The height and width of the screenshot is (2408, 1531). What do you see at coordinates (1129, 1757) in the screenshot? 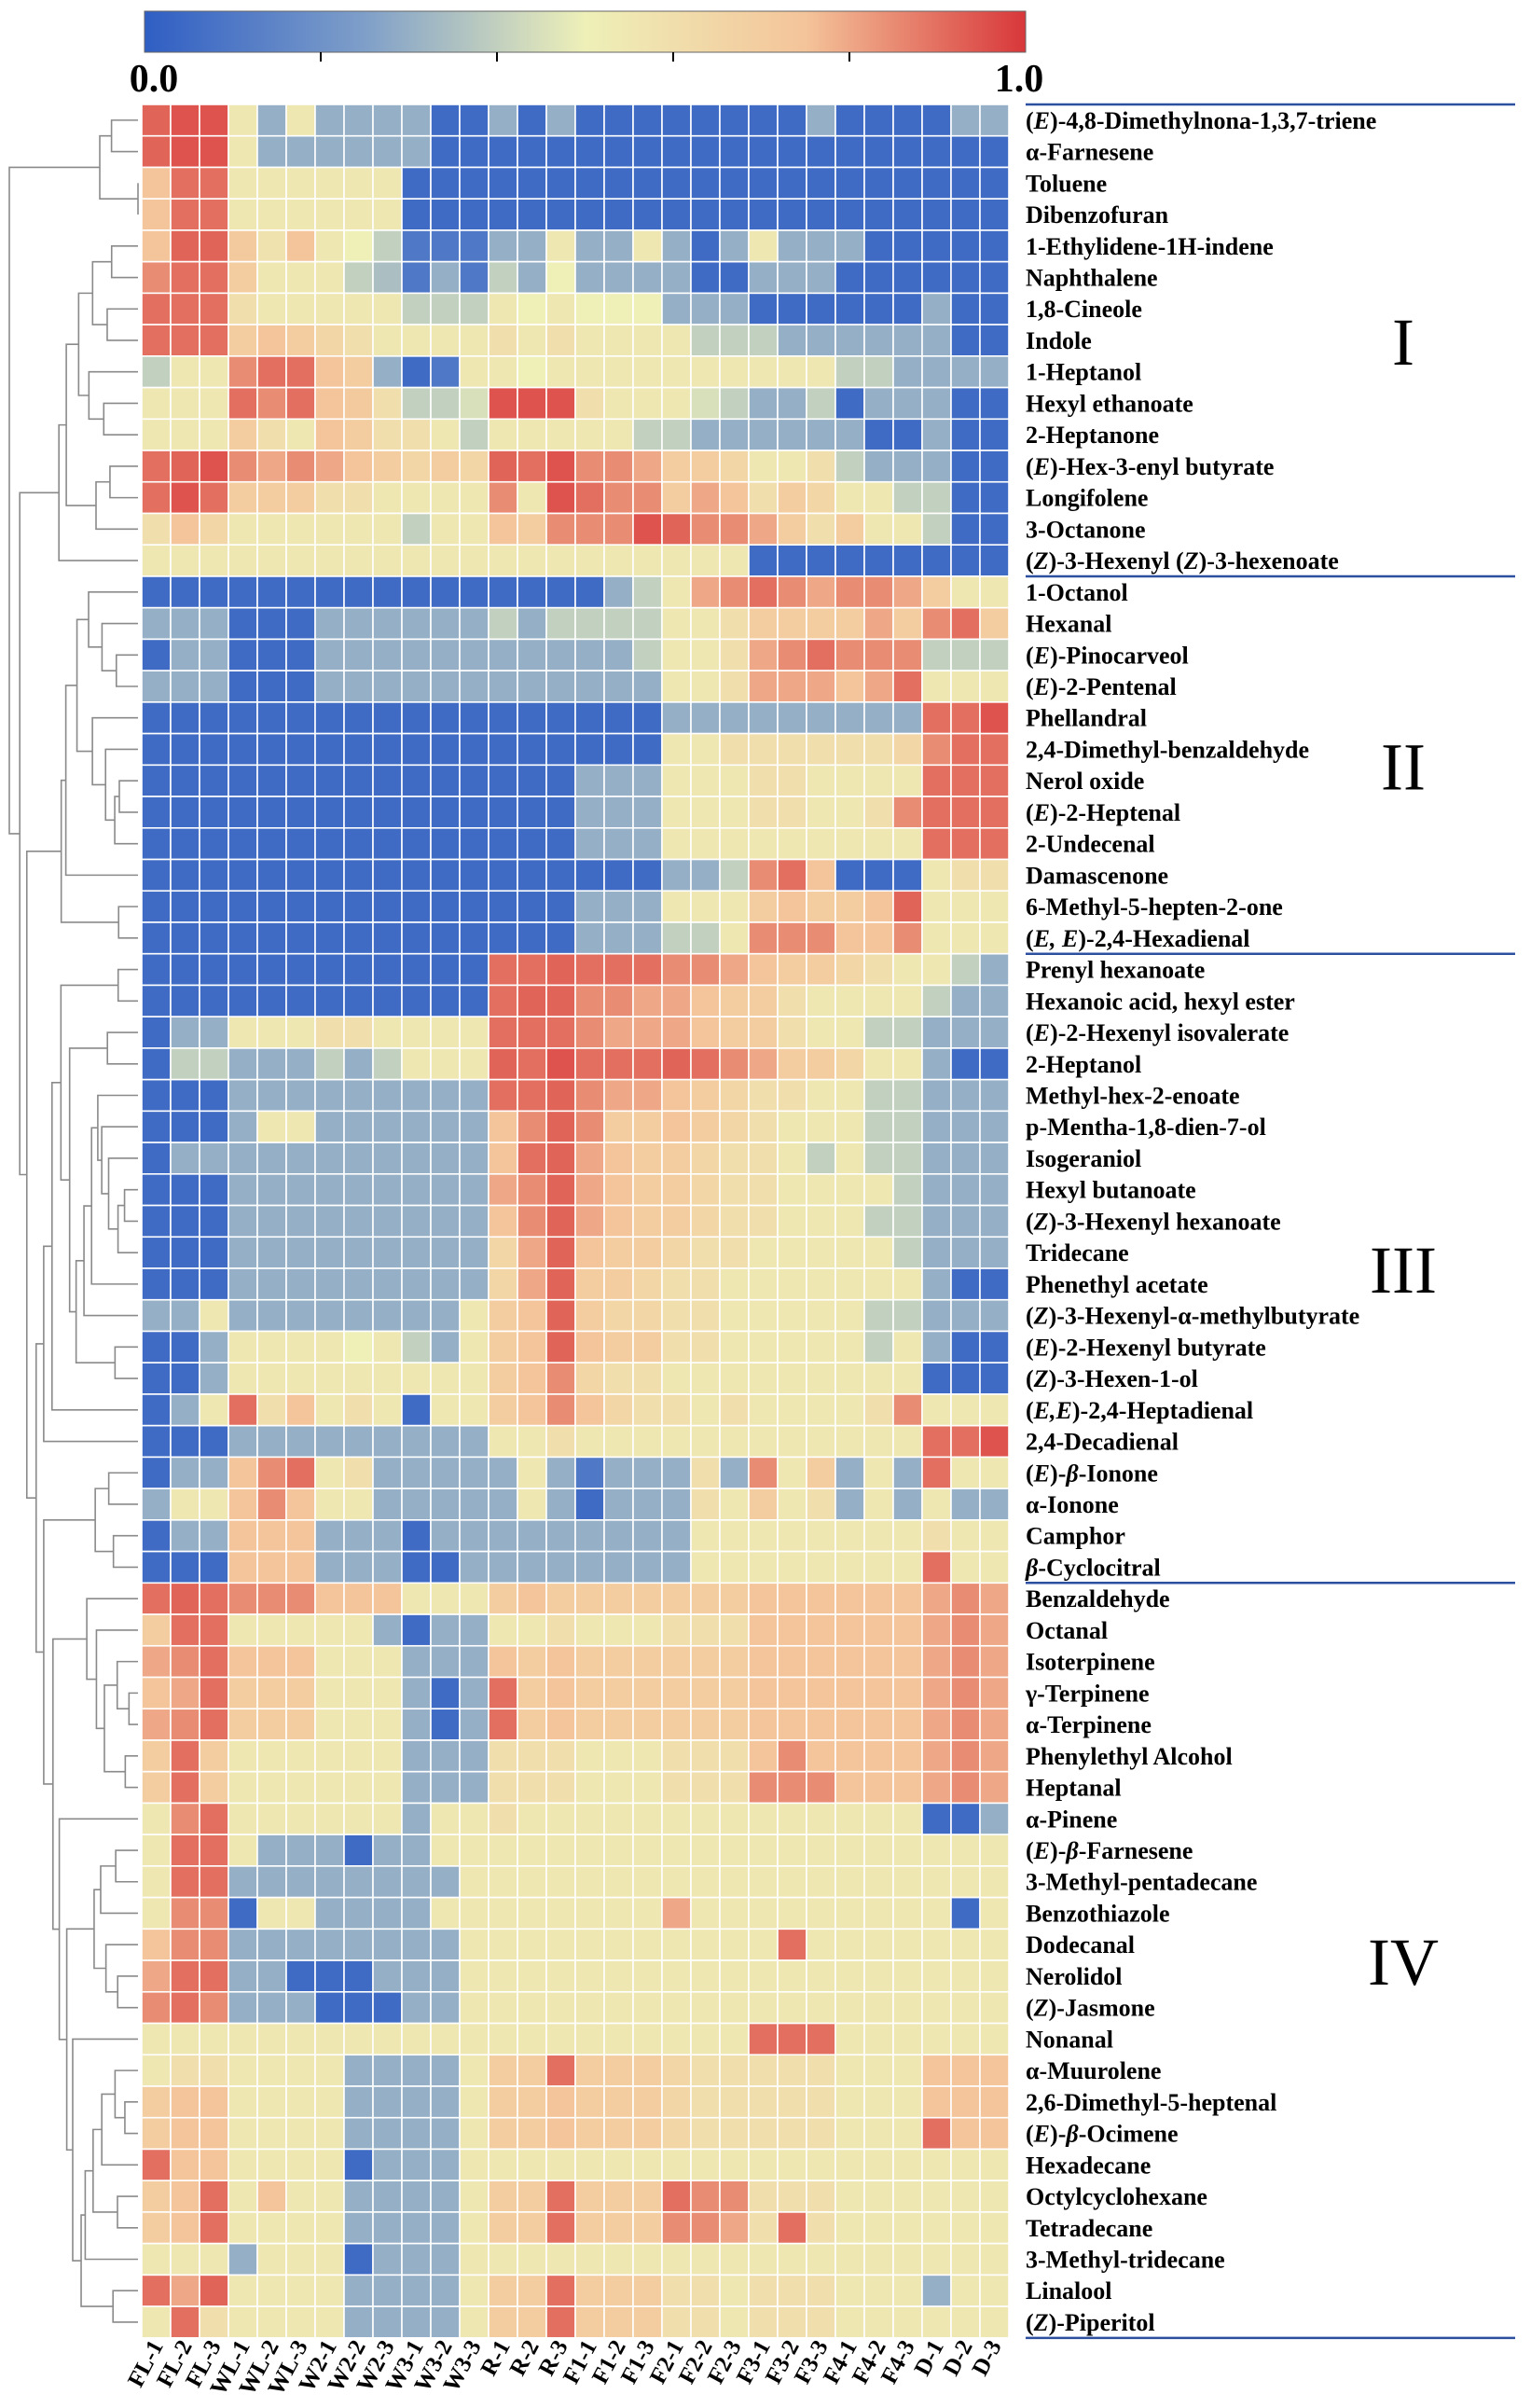
I see `row-label: Phenylethyl Alcohol` at bounding box center [1129, 1757].